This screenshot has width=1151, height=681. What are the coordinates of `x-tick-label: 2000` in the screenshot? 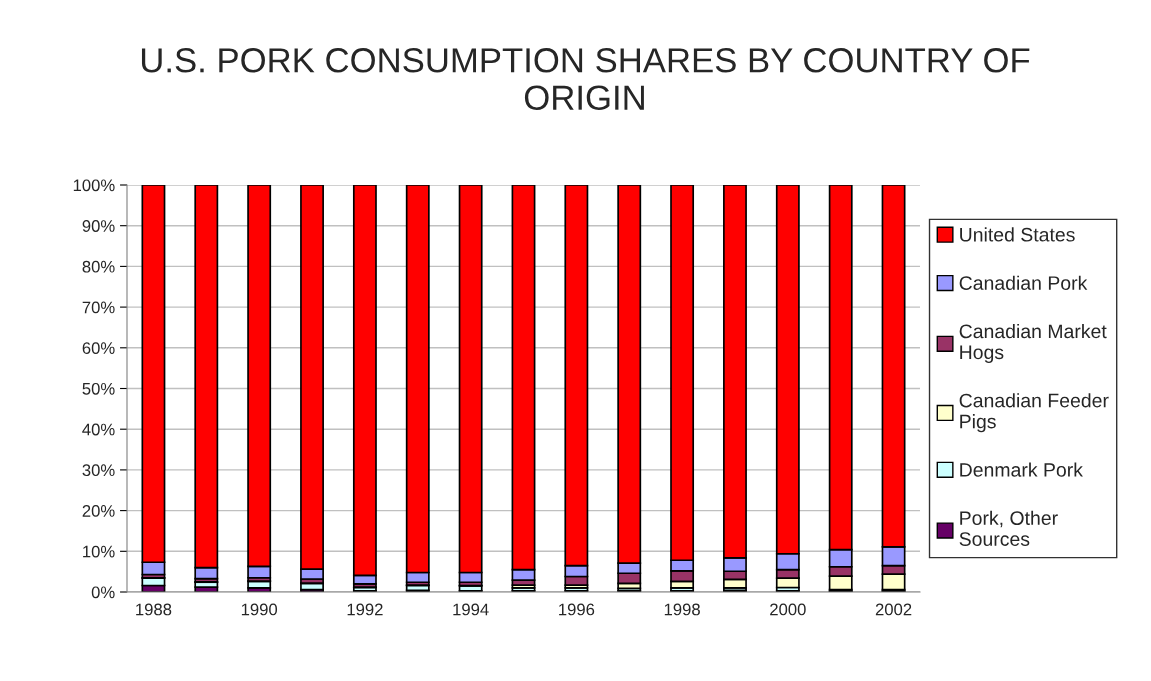 It's located at (788, 609).